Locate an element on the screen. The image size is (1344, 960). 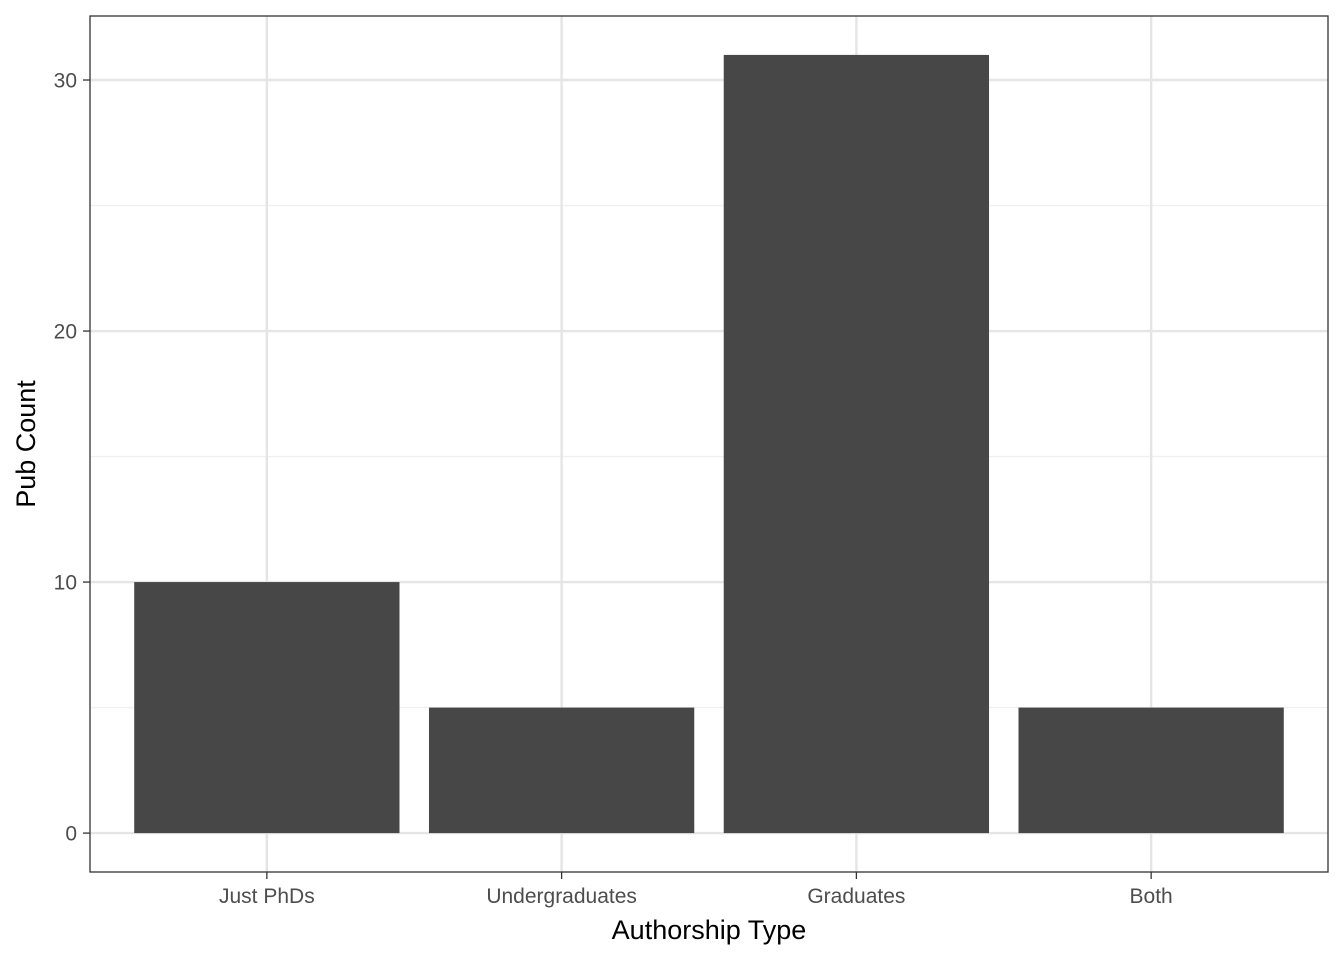
x-tick-label: Just PhDs is located at coordinates (267, 896).